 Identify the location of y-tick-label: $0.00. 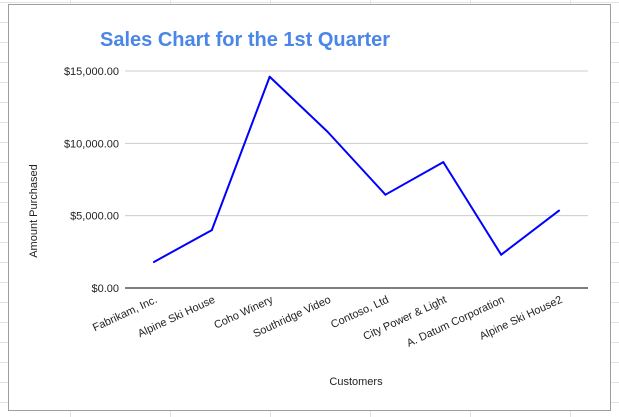
(105, 289).